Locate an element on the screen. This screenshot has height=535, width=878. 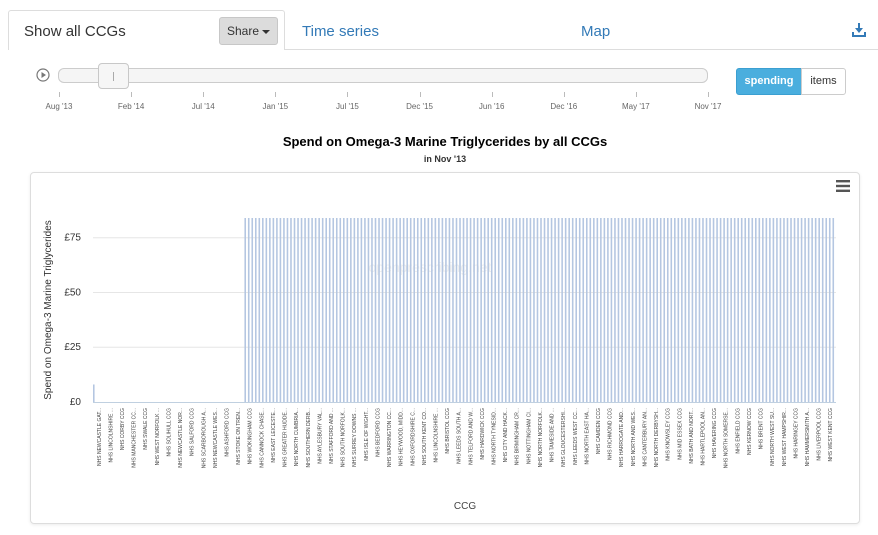
time-slider-track is located at coordinates (383, 75).